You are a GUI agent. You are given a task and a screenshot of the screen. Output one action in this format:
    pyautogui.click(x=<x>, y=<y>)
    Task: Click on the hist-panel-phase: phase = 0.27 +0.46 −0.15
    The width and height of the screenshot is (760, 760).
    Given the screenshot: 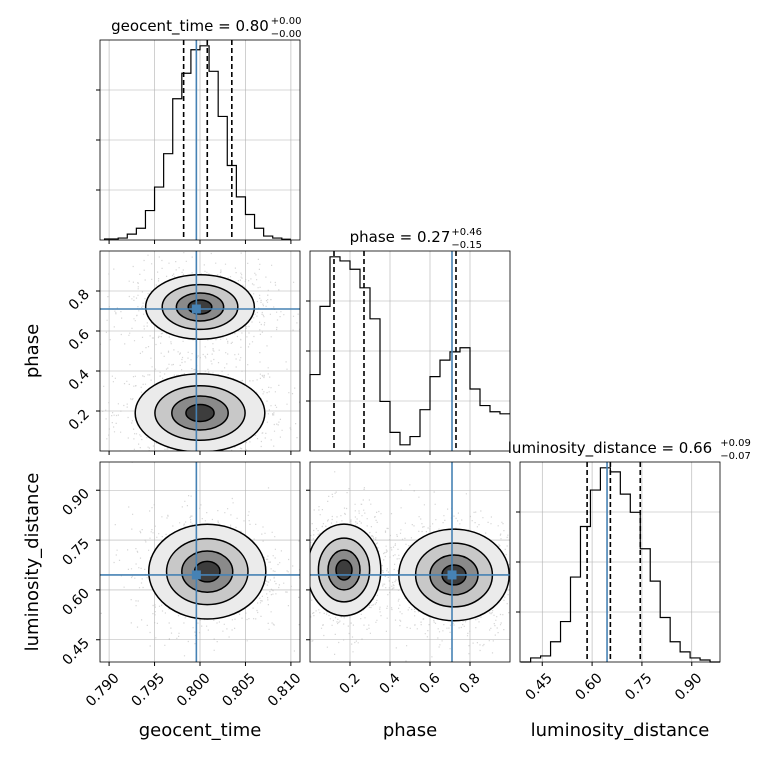 What is the action you would take?
    pyautogui.click(x=408, y=341)
    